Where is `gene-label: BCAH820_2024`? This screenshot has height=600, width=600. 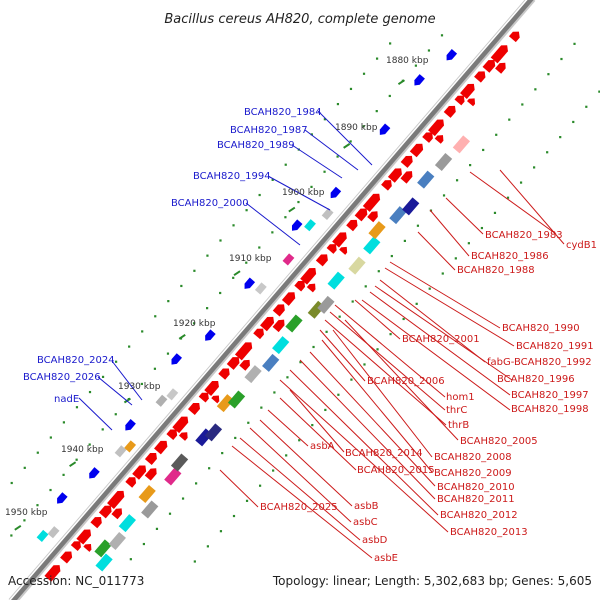 gene-label: BCAH820_2024 is located at coordinates (76, 360).